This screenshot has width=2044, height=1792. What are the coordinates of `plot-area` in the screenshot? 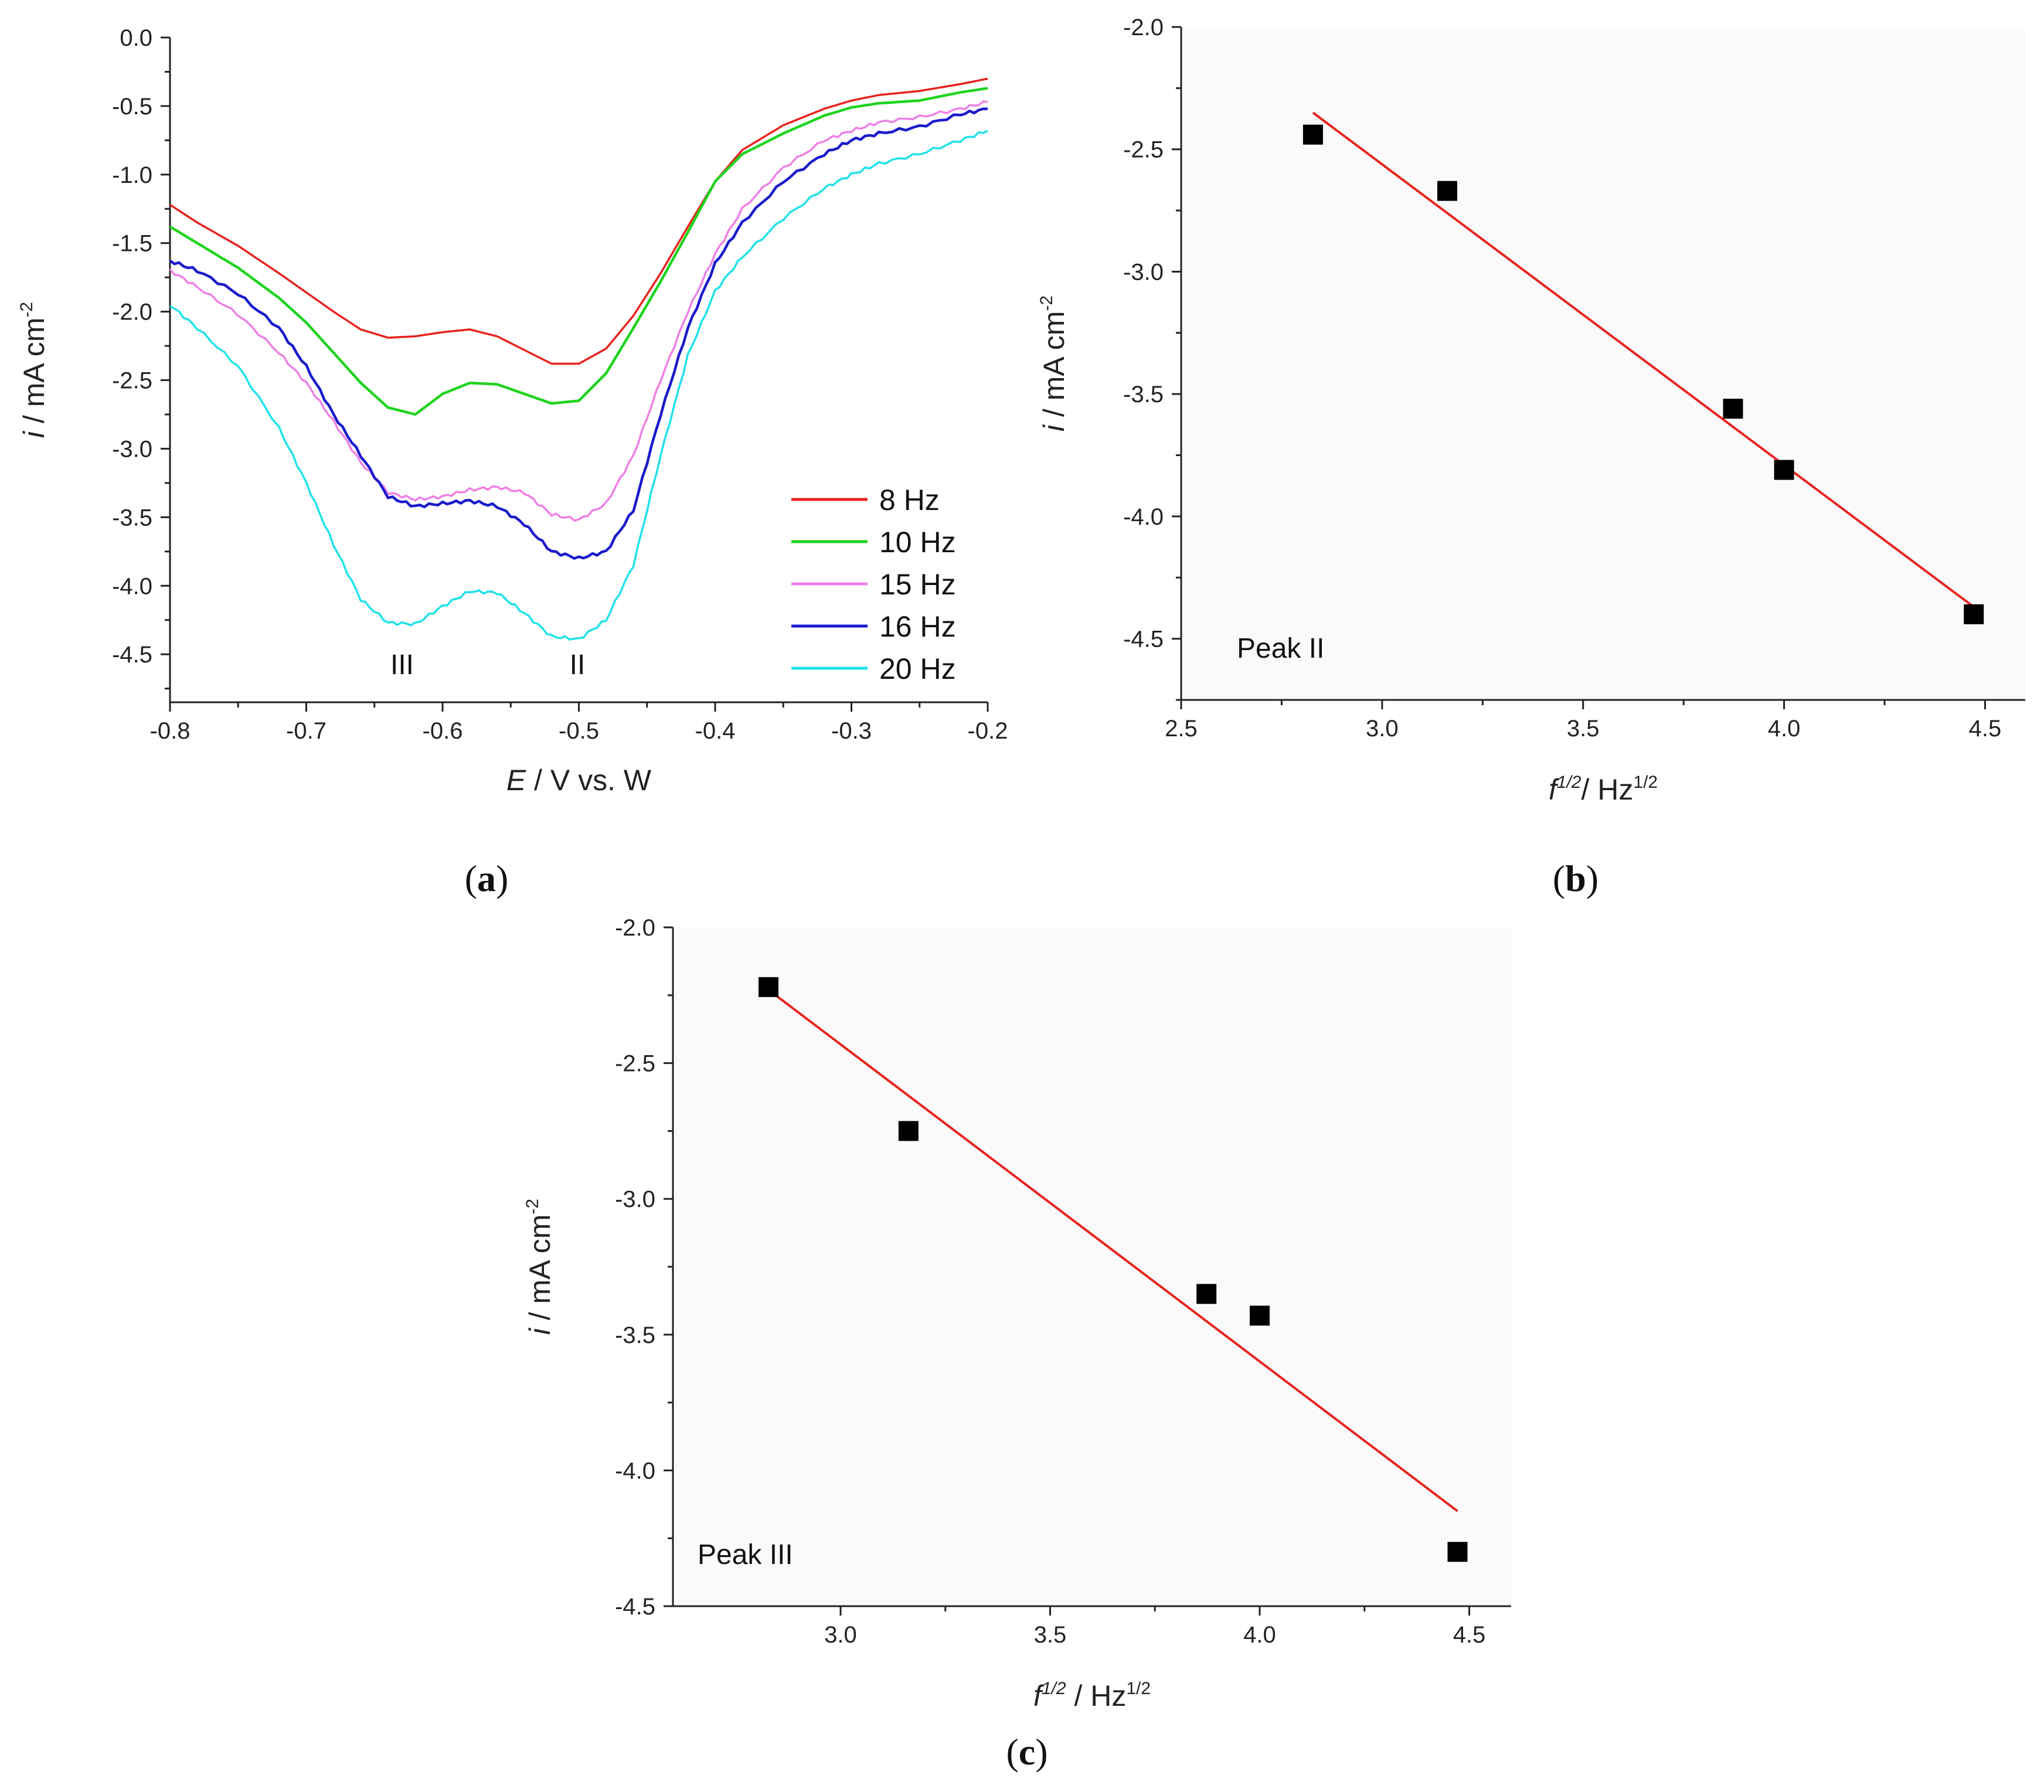 It's located at (579, 370).